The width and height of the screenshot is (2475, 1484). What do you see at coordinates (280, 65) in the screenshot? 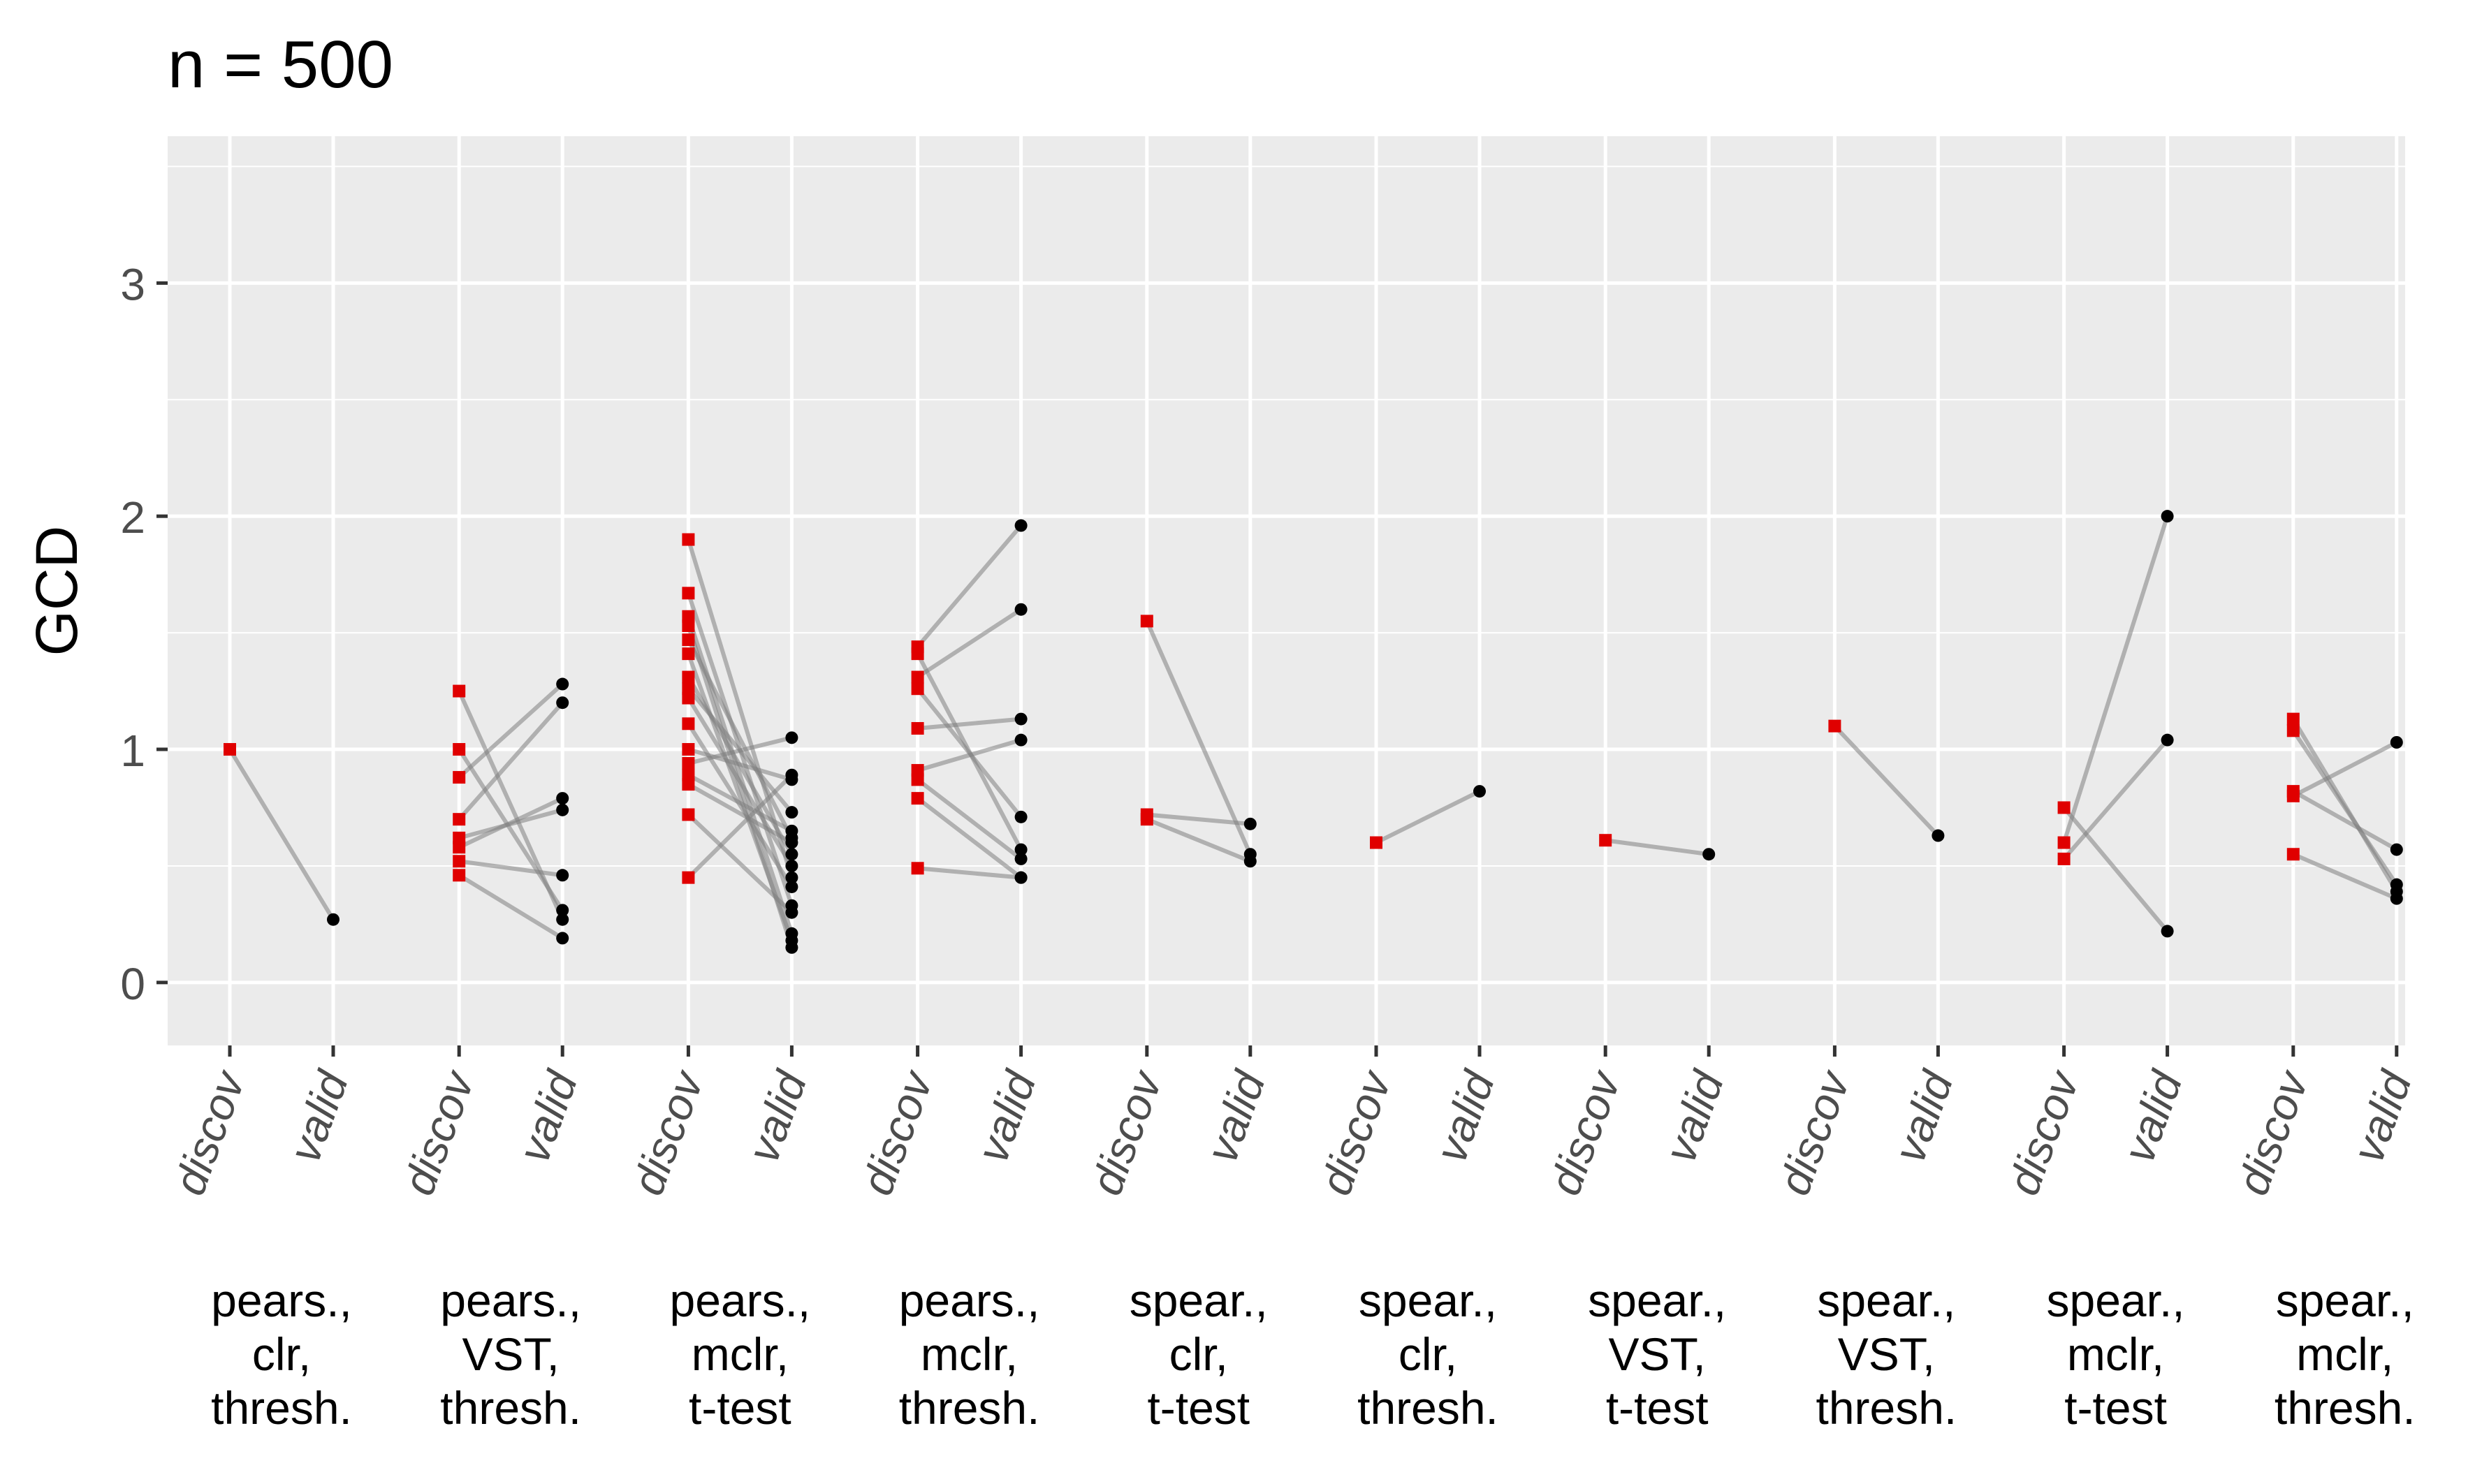
I see `chart-title: n = 500` at bounding box center [280, 65].